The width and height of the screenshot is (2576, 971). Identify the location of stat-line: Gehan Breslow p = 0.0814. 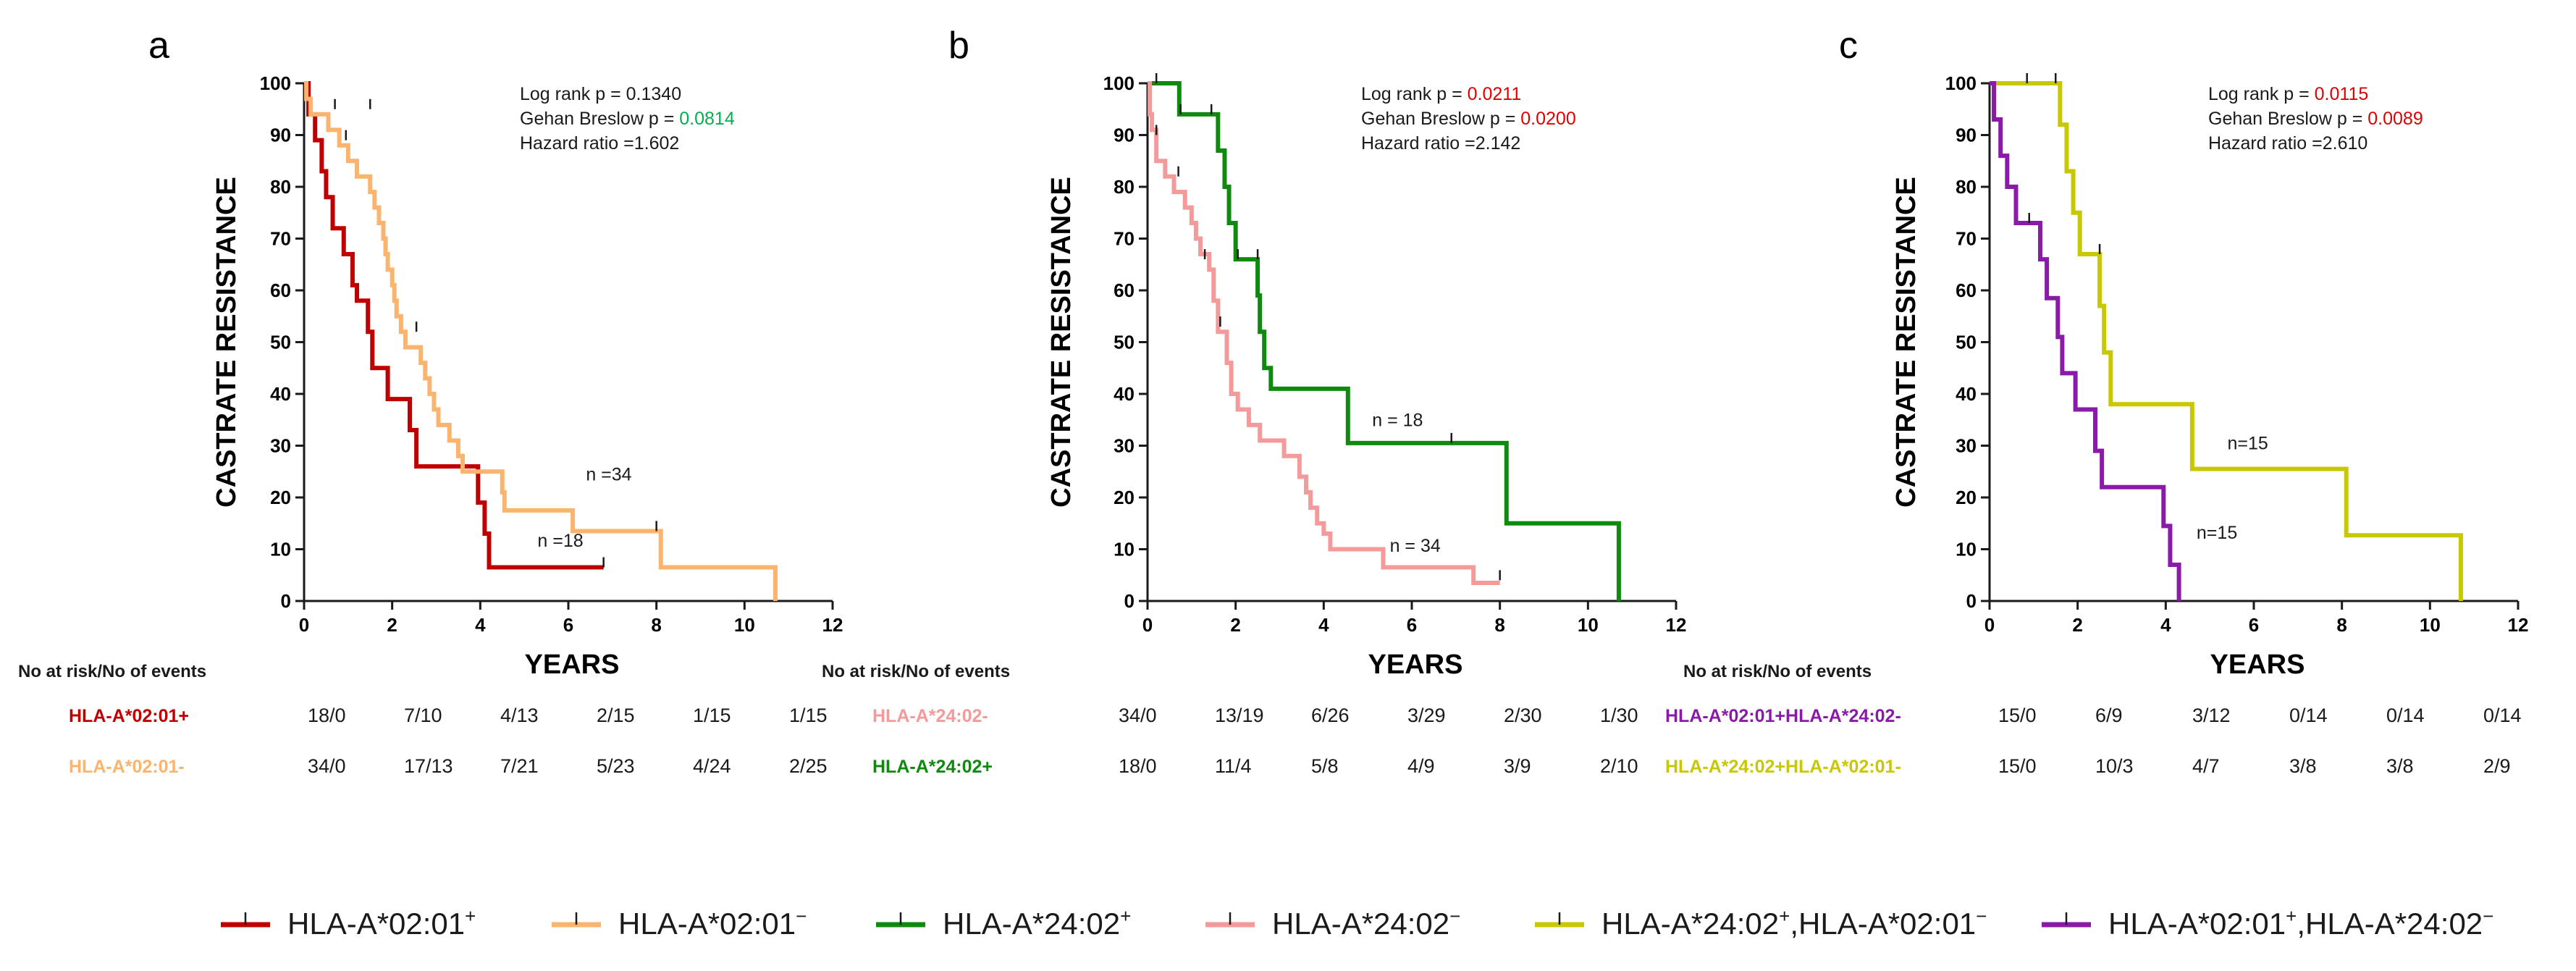
(627, 119).